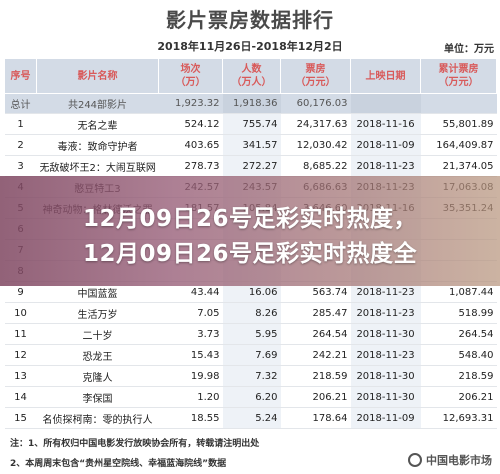  Describe the element at coordinates (458, 376) in the screenshot. I see `cell-cumulative: 218.59` at that location.